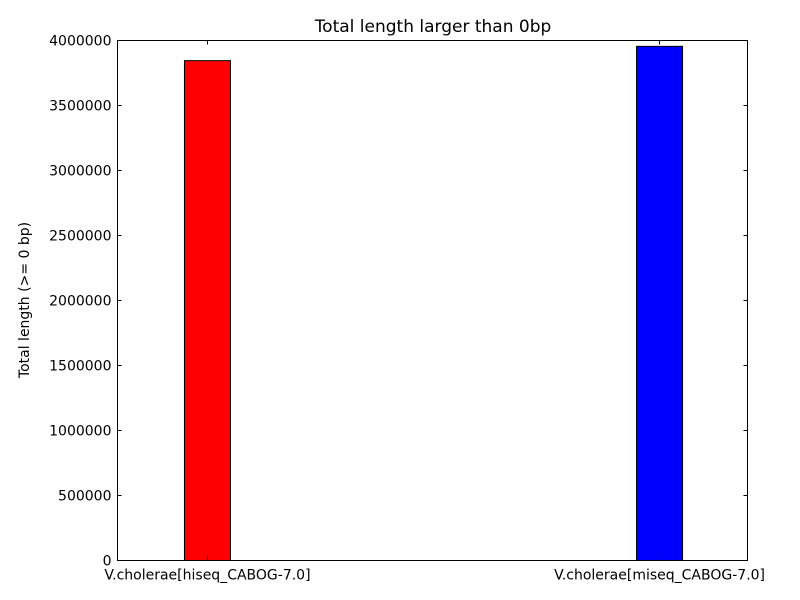  I want to click on y-tick-label: 4000000, so click(80, 42).